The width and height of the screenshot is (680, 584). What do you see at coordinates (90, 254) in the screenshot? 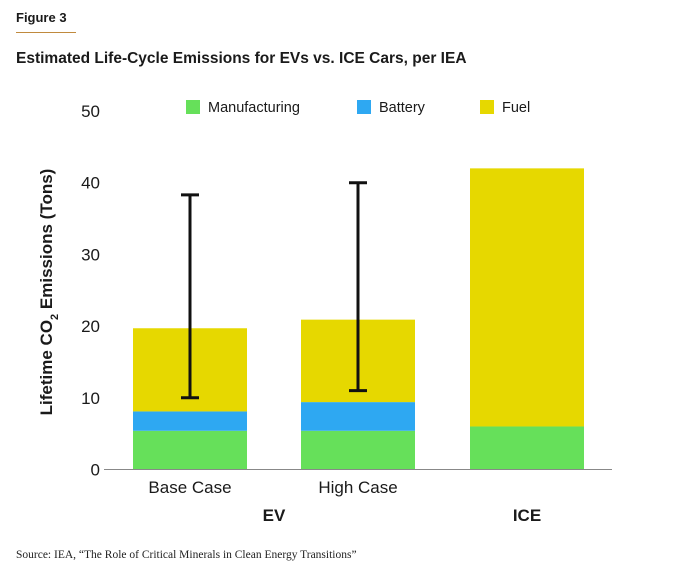
I see `y-tick-label: 30` at bounding box center [90, 254].